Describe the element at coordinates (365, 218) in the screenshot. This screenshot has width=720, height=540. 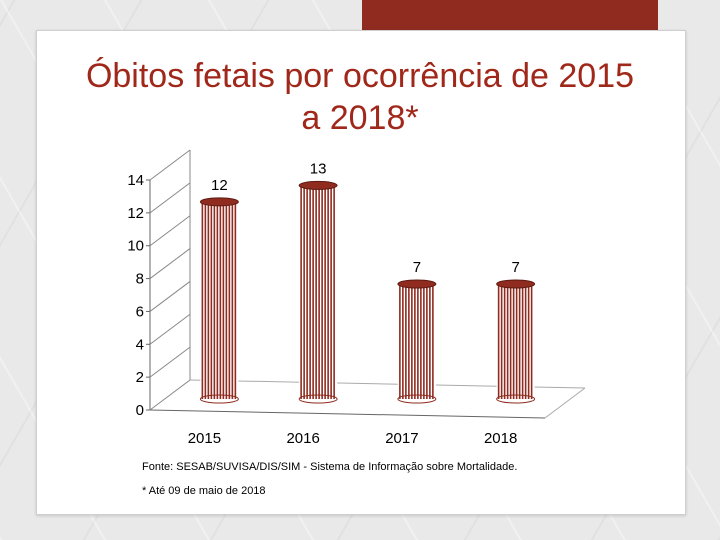
I see `data-labels: 12 13 7 7` at that location.